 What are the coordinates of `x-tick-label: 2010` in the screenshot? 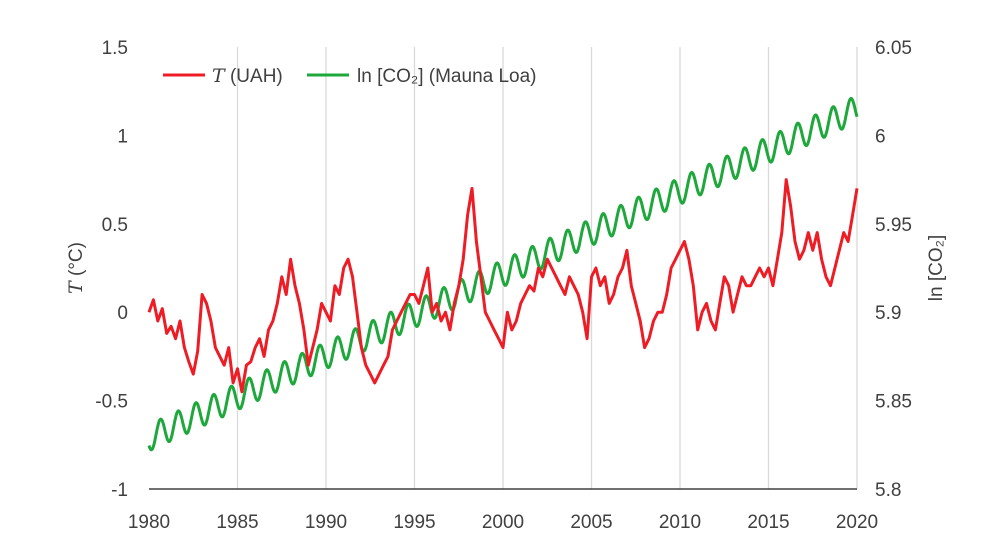 It's located at (680, 522).